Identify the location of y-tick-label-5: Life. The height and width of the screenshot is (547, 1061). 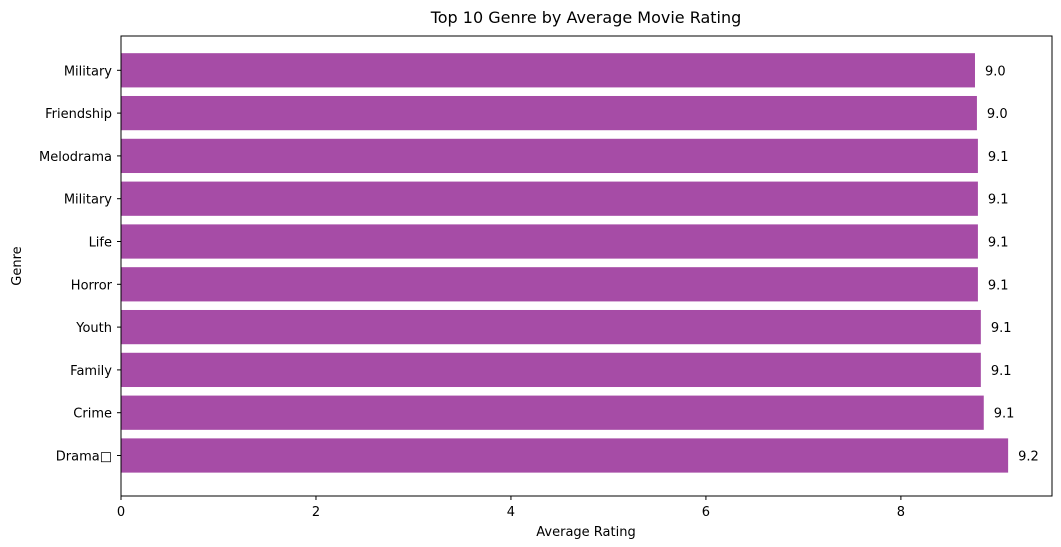
(100, 243).